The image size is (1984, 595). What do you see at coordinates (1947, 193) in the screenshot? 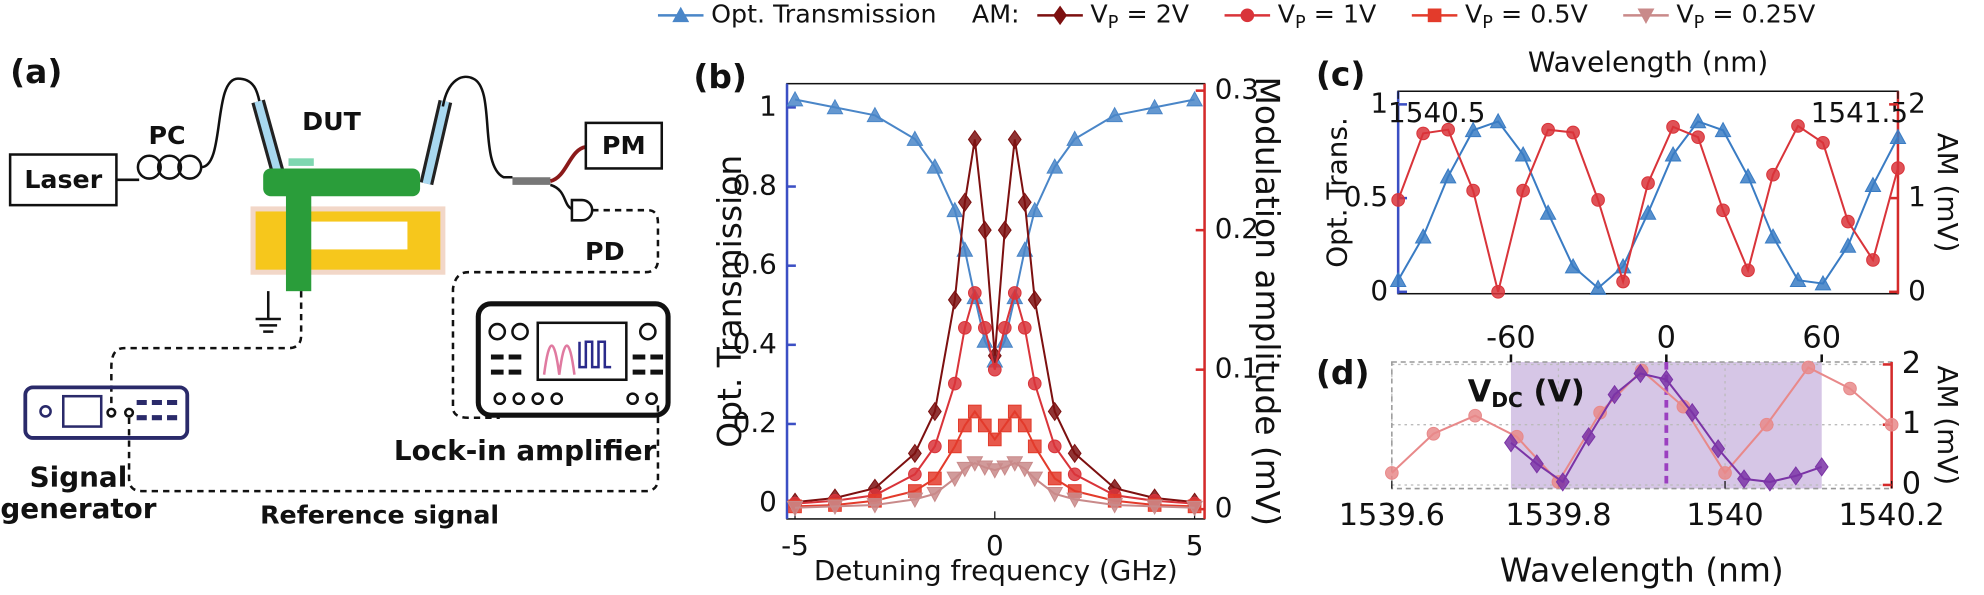
I see `y2-axis-label: AM (mV)` at bounding box center [1947, 193].